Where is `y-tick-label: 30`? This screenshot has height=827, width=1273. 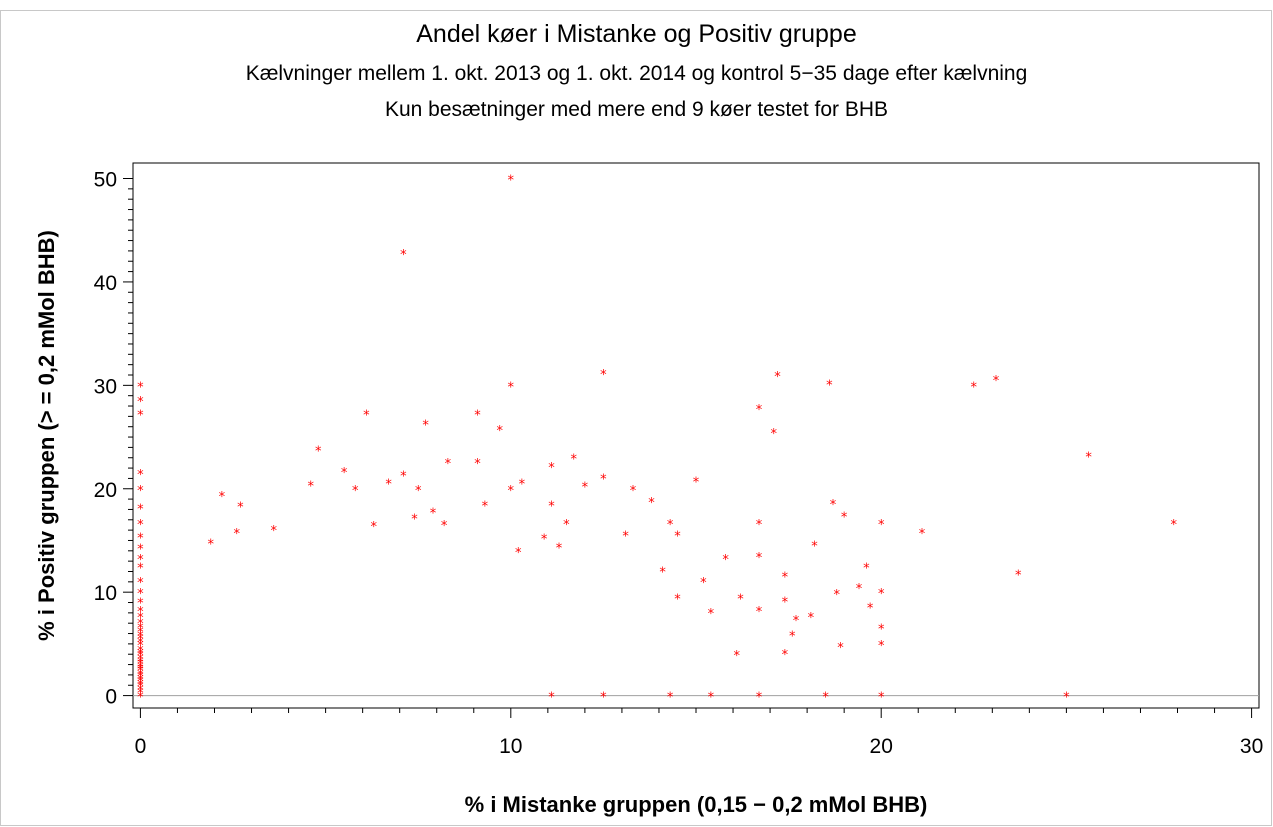 y-tick-label: 30 is located at coordinates (105, 386).